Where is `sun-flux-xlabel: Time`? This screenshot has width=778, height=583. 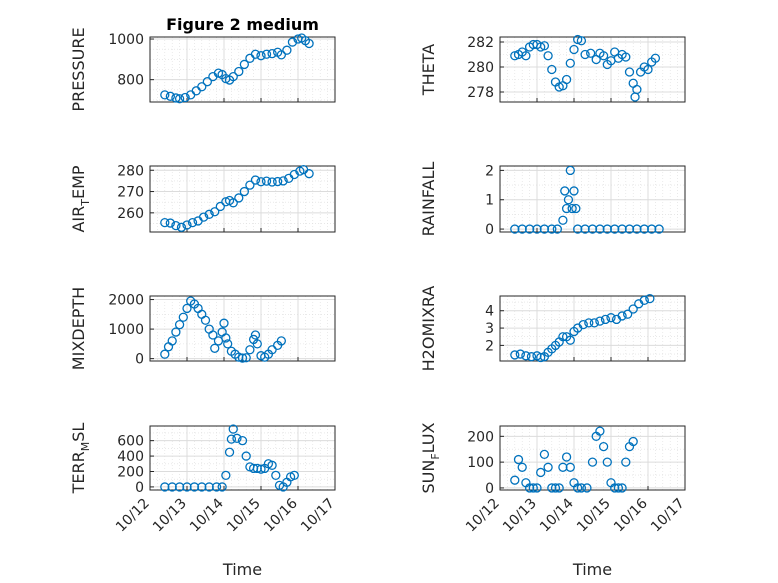
sun-flux-xlabel: Time is located at coordinates (592, 569).